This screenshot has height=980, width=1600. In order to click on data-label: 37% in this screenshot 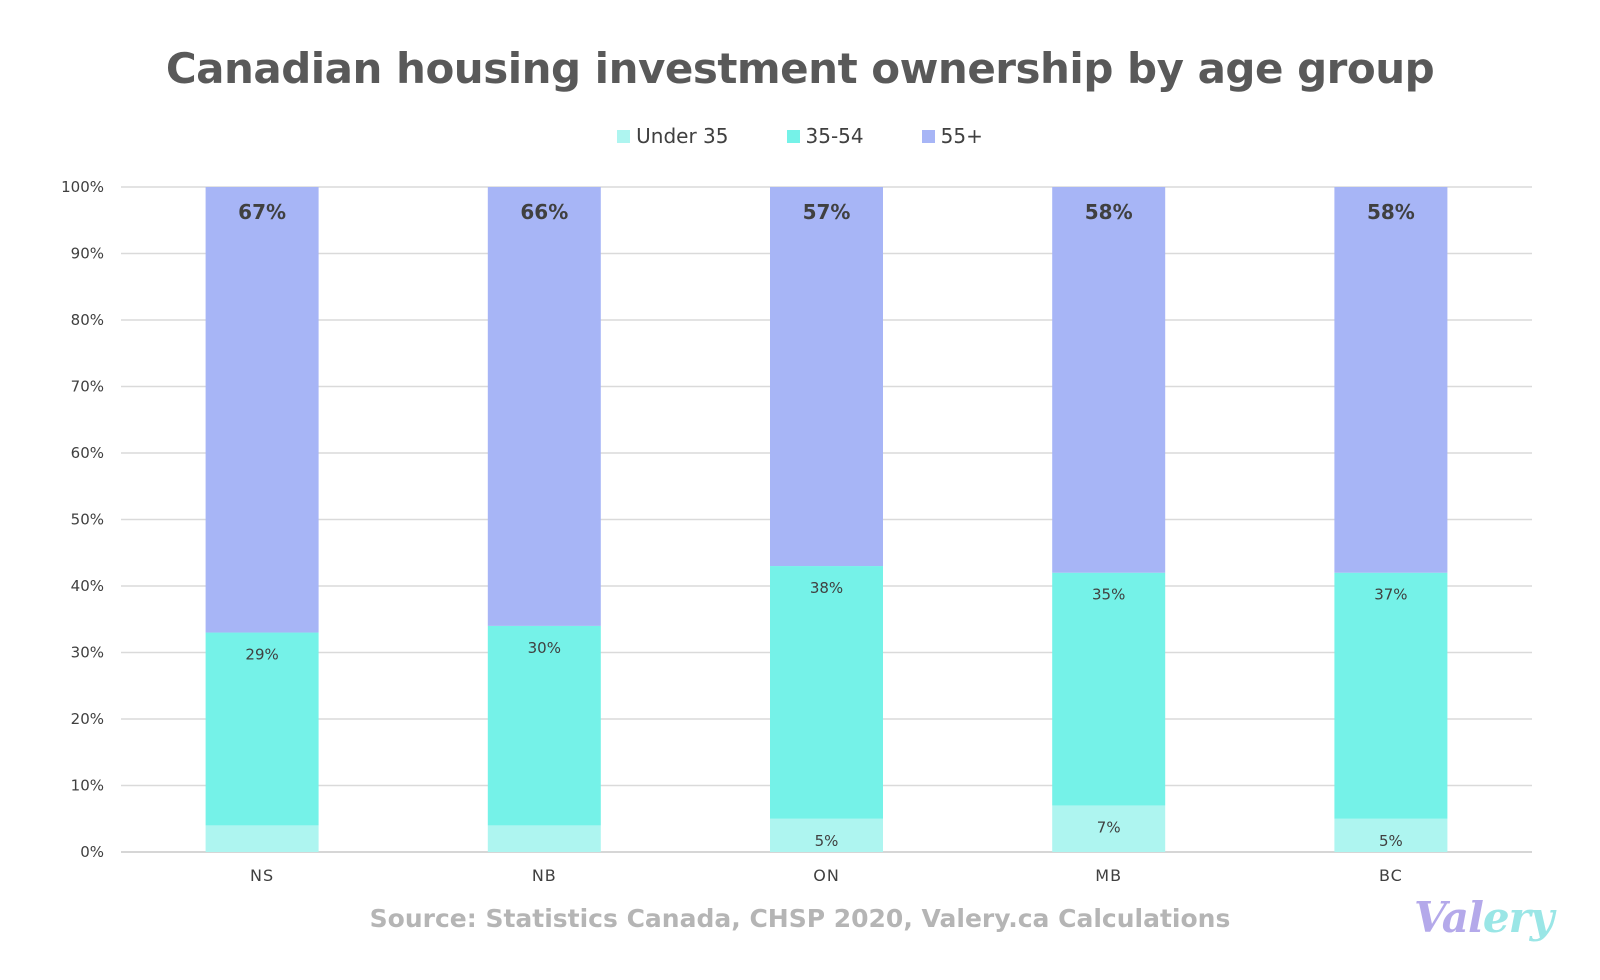, I will do `click(1390, 595)`.